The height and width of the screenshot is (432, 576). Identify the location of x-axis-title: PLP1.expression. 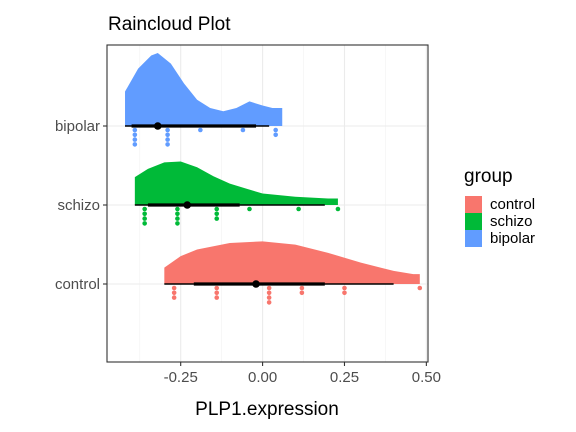
(267, 409).